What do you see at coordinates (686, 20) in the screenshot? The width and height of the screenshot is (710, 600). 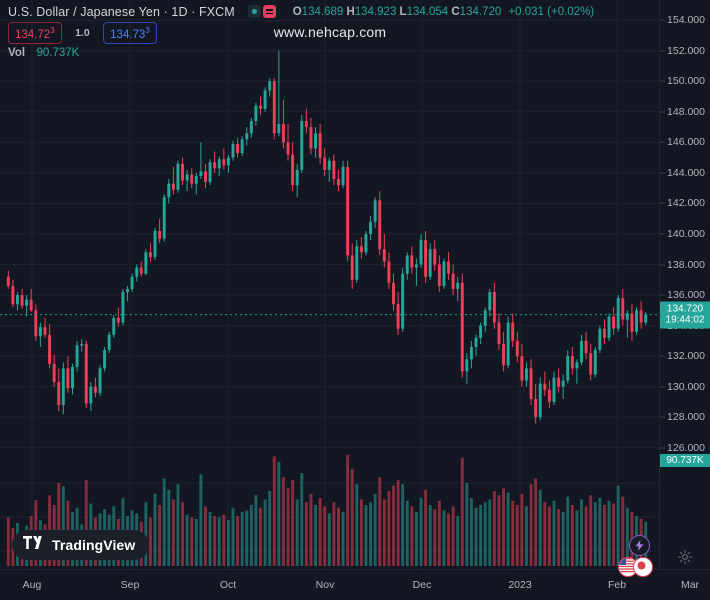 I see `price-tick-label: 154.000` at bounding box center [686, 20].